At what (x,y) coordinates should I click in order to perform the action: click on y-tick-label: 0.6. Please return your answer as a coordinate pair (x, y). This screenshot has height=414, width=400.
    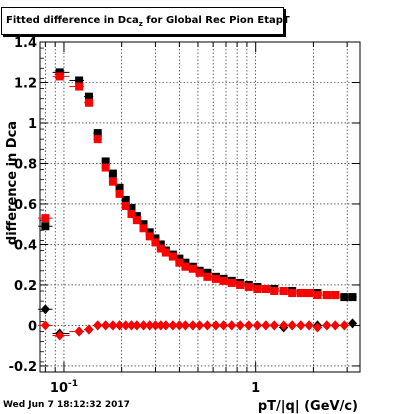
    Looking at the image, I should click on (25, 205).